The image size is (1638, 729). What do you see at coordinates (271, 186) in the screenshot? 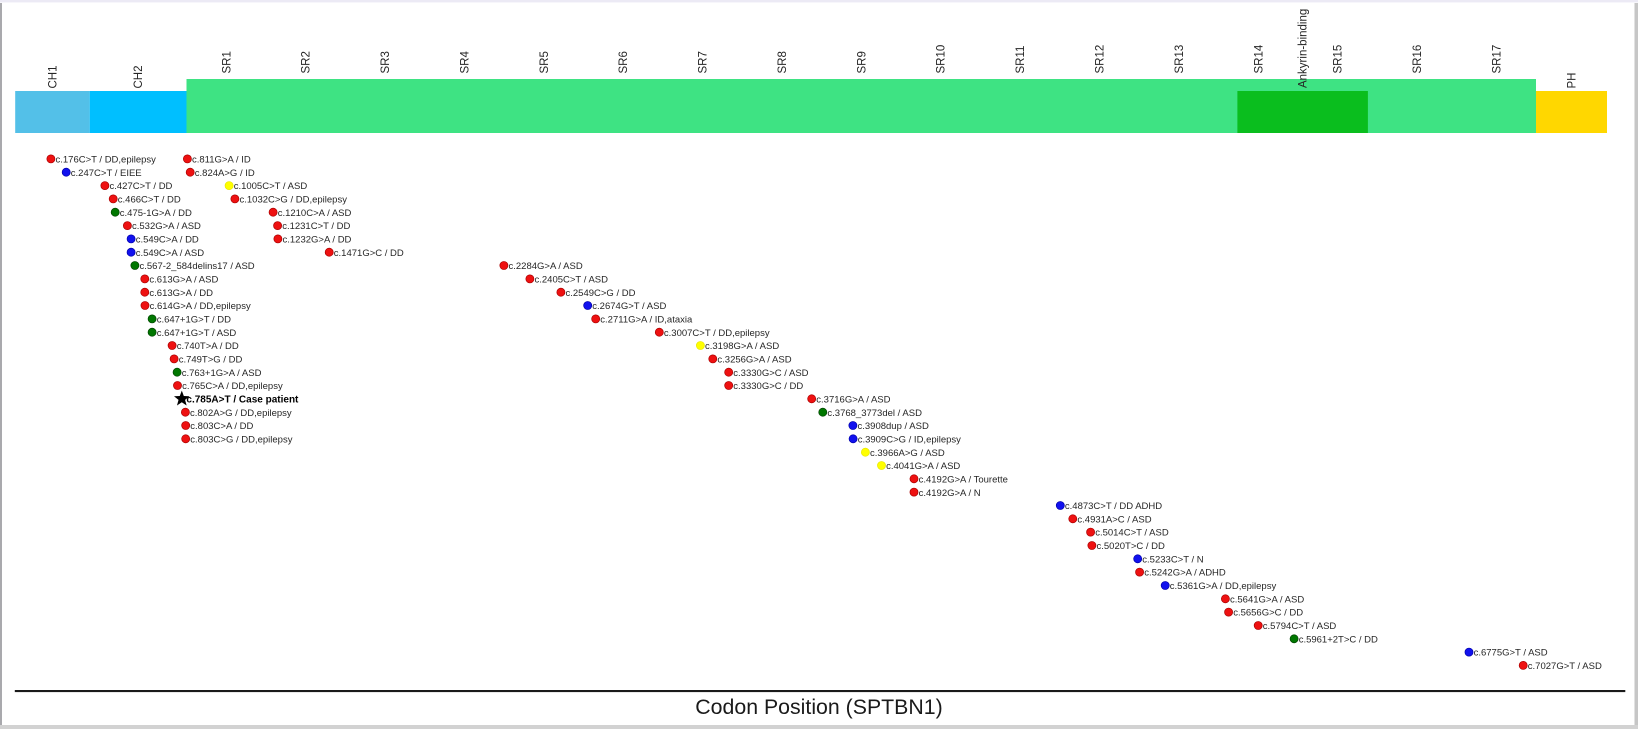
I see `svg-text: c.1005C>T / ASD` at bounding box center [271, 186].